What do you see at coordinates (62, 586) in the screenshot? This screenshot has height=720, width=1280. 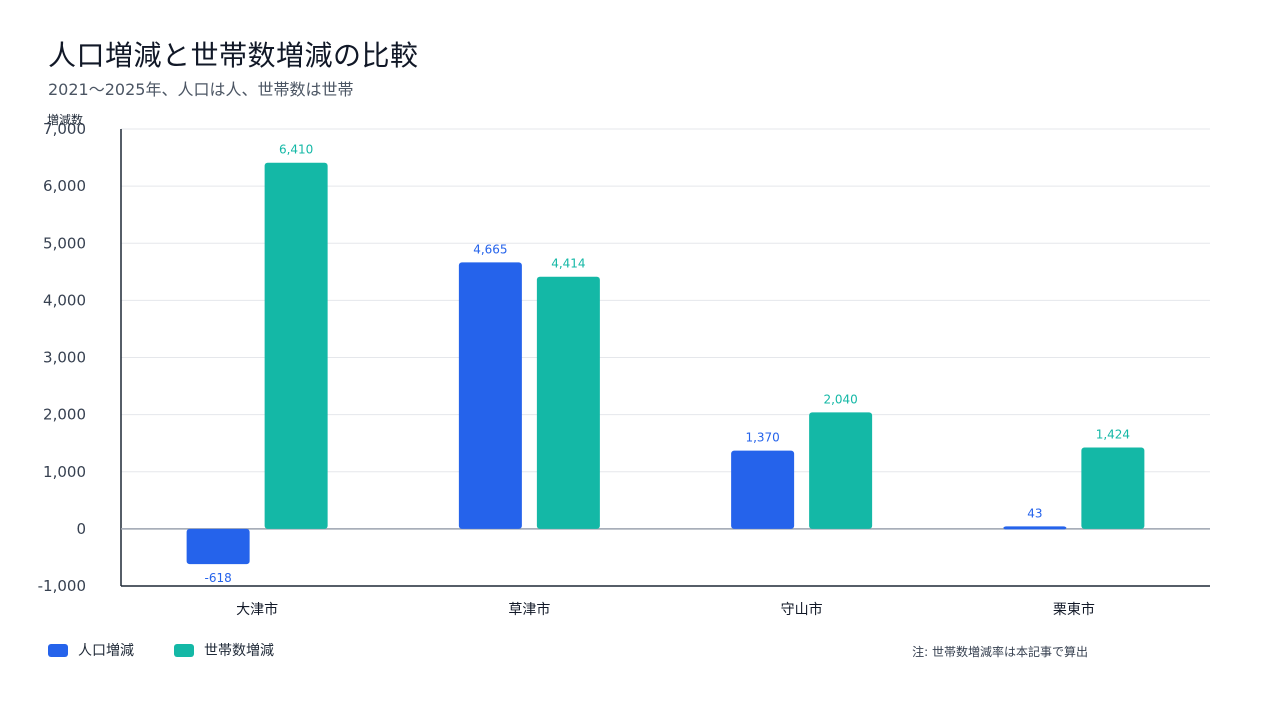 I see `y-tick-label: -1,000` at bounding box center [62, 586].